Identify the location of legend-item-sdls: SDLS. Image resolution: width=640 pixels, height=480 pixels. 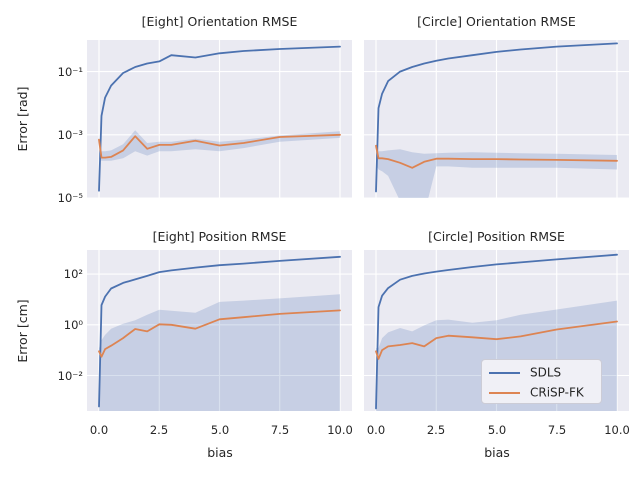
(545, 372).